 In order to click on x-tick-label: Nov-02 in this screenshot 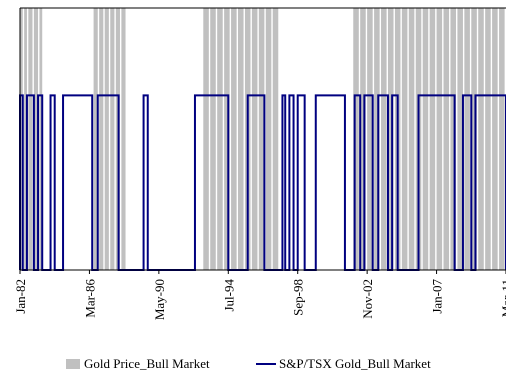, I will do `click(367, 299)`.